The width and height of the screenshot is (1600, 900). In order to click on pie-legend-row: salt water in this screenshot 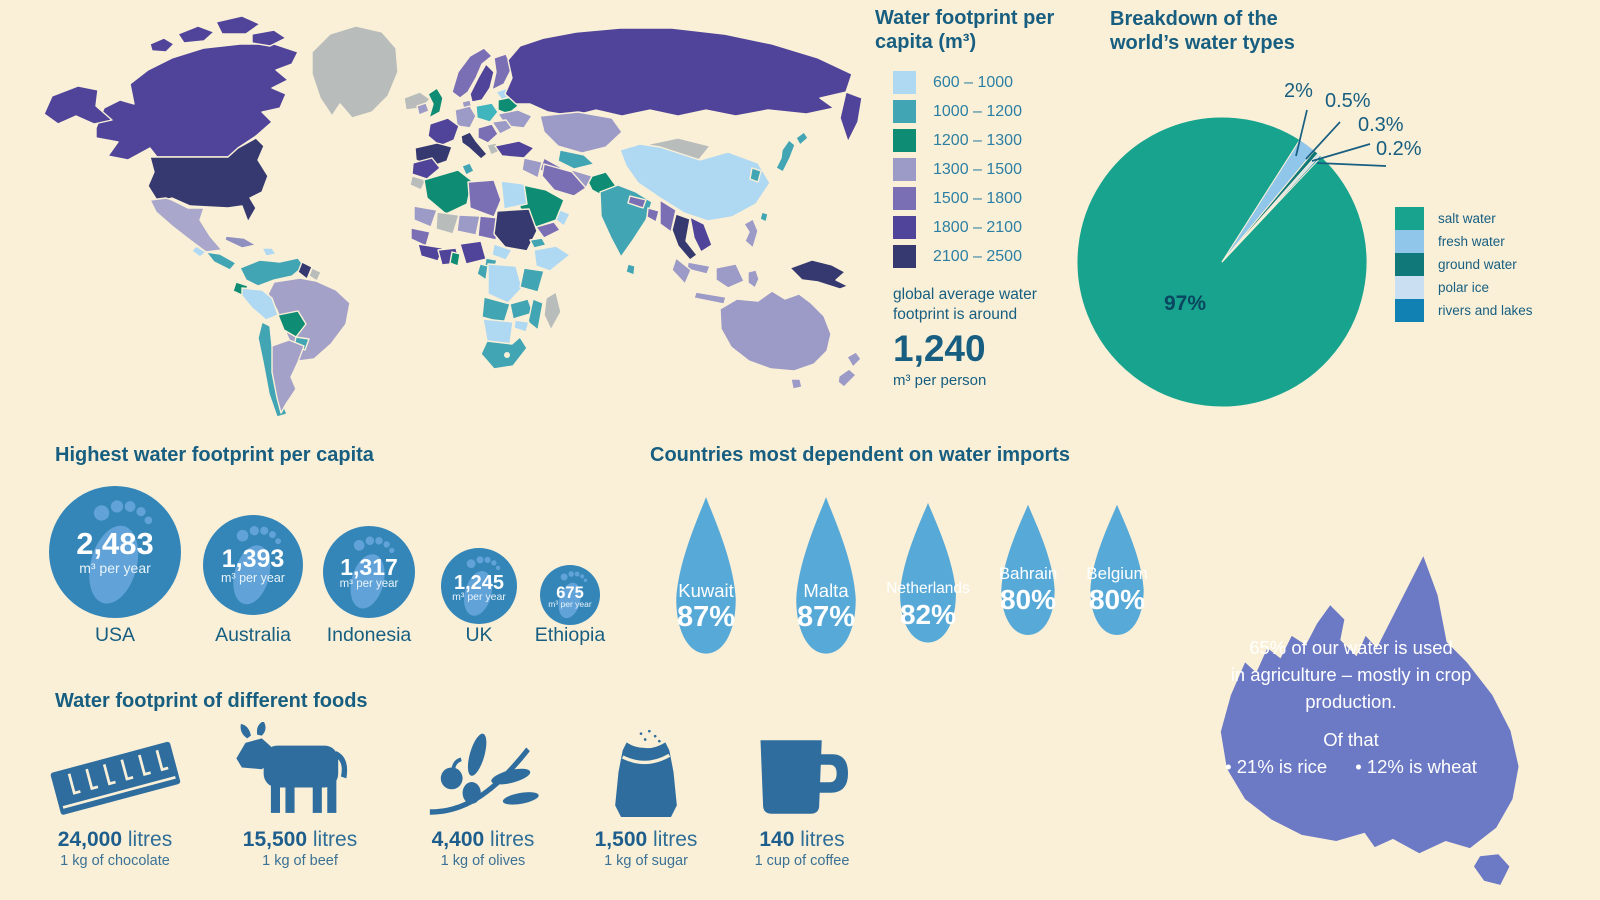, I will do `click(1464, 218)`.